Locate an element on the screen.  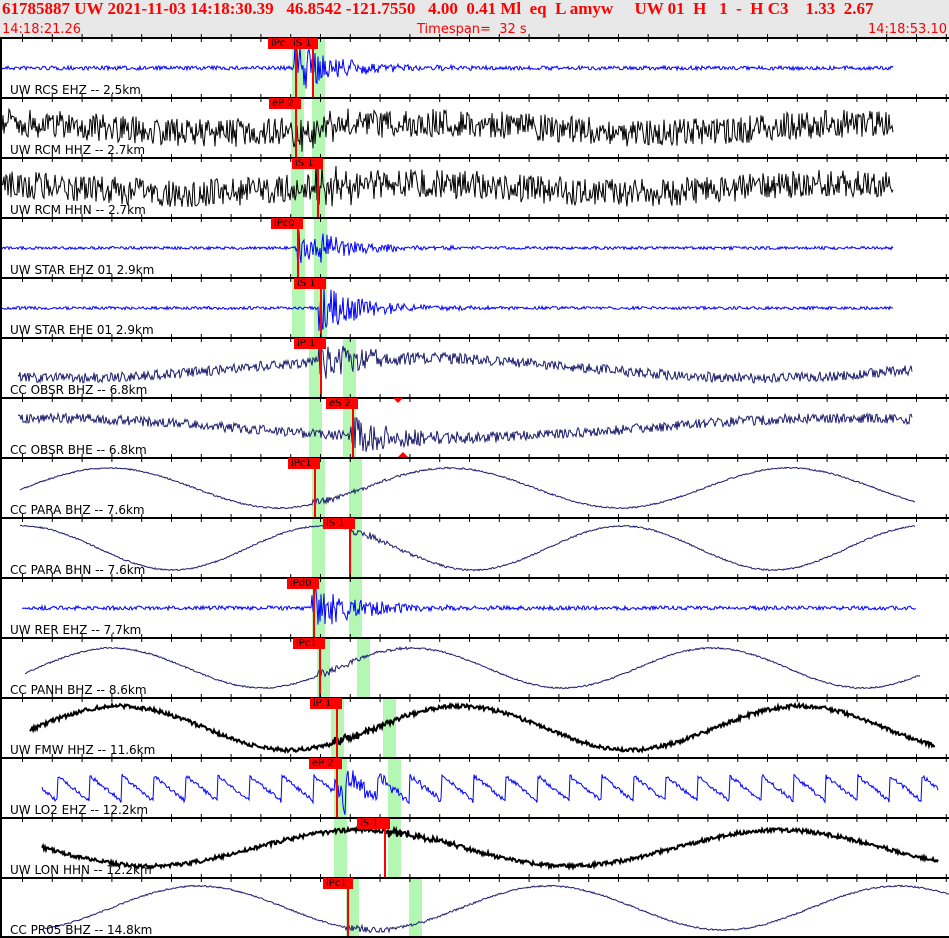
timespan: Timespan= 32 s is located at coordinates (472, 29).